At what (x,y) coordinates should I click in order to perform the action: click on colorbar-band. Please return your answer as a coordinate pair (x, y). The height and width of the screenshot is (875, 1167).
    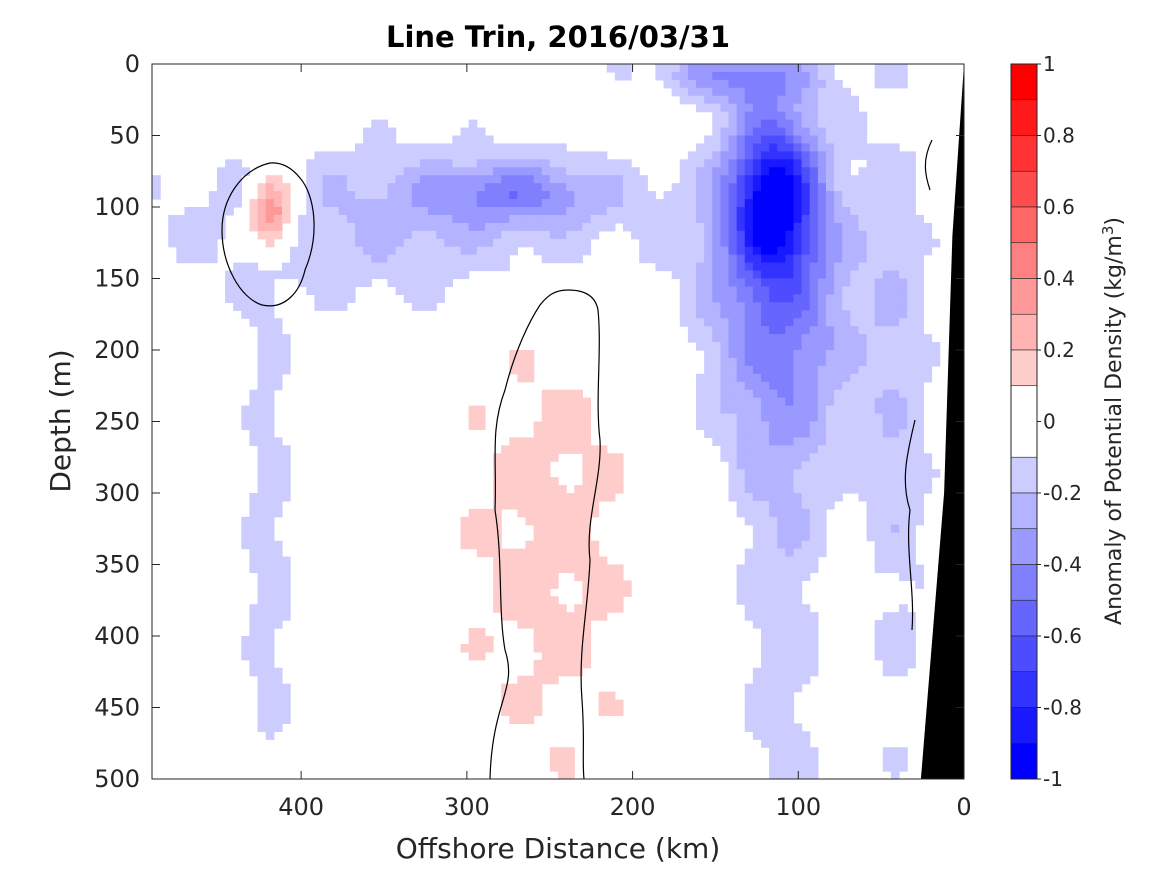
    Looking at the image, I should click on (1024, 475).